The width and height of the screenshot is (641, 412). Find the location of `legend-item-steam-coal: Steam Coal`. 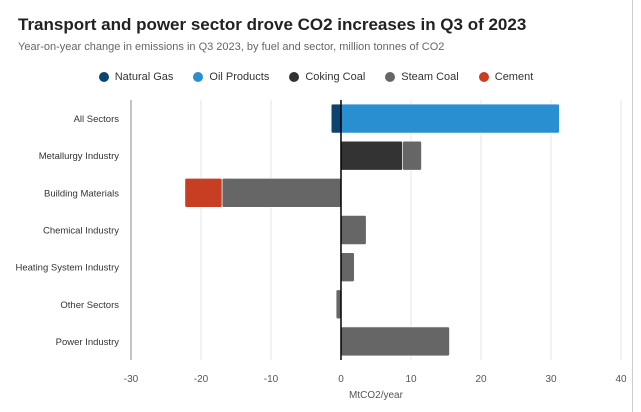

legend-item-steam-coal: Steam Coal is located at coordinates (422, 77).